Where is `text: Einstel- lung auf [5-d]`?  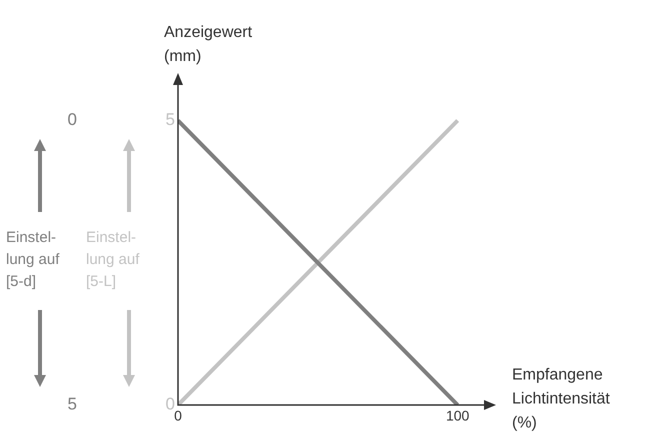 text: Einstel- lung auf [5-d] is located at coordinates (33, 259).